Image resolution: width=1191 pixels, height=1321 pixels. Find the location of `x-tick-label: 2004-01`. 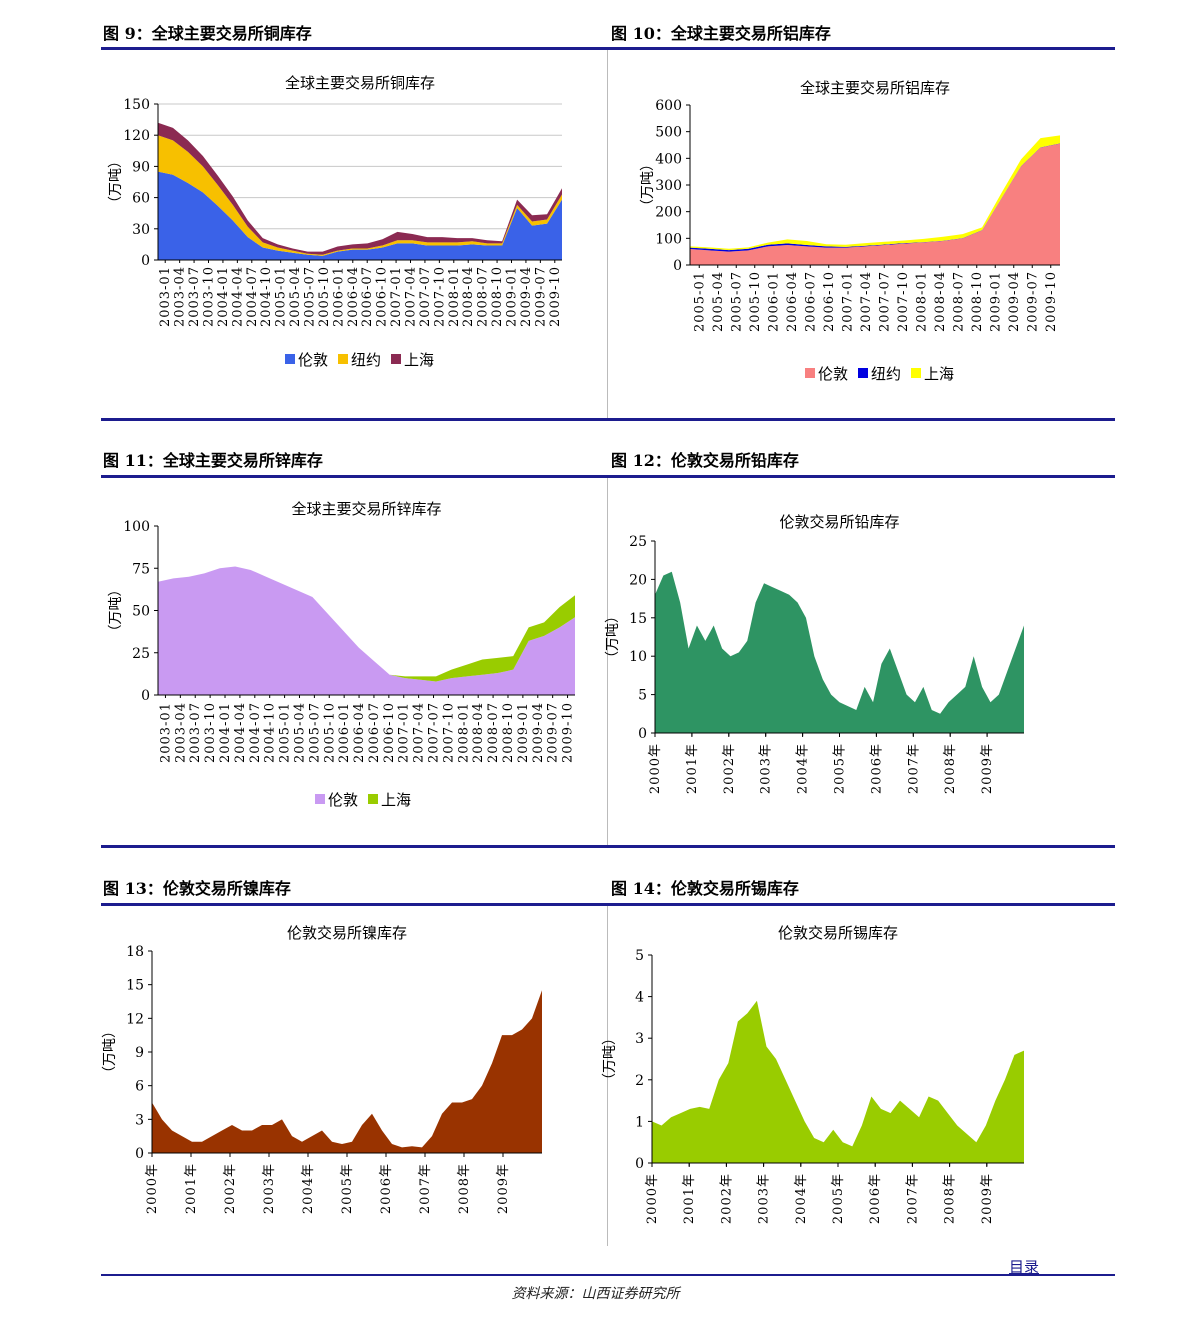

x-tick-label: 2004-01 is located at coordinates (225, 732).